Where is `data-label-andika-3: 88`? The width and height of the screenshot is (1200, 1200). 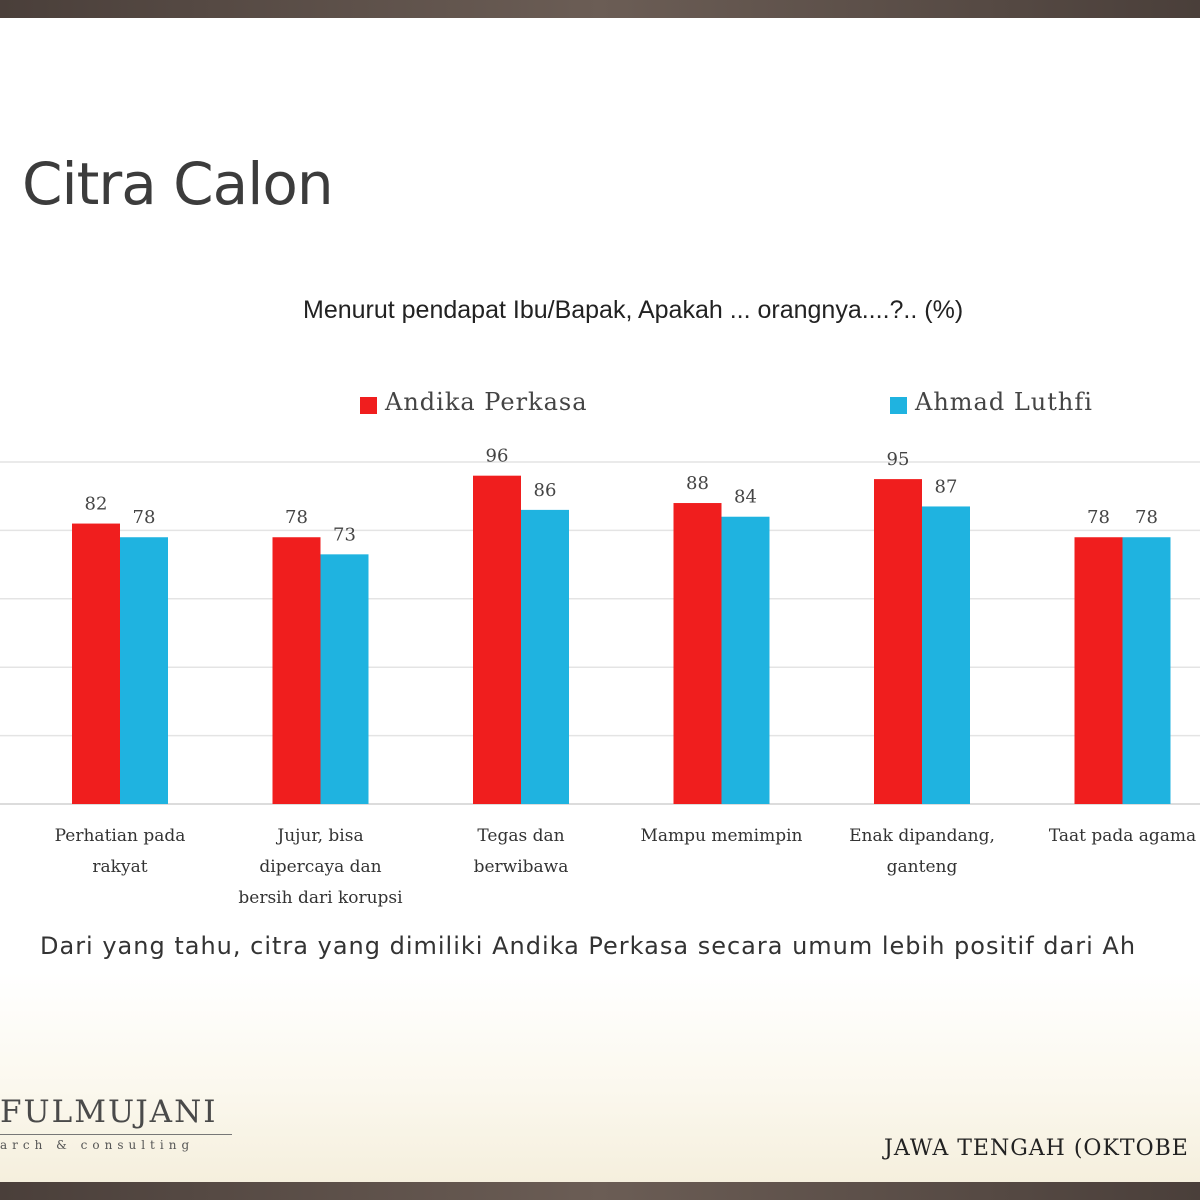
data-label-andika-3: 88 is located at coordinates (697, 483).